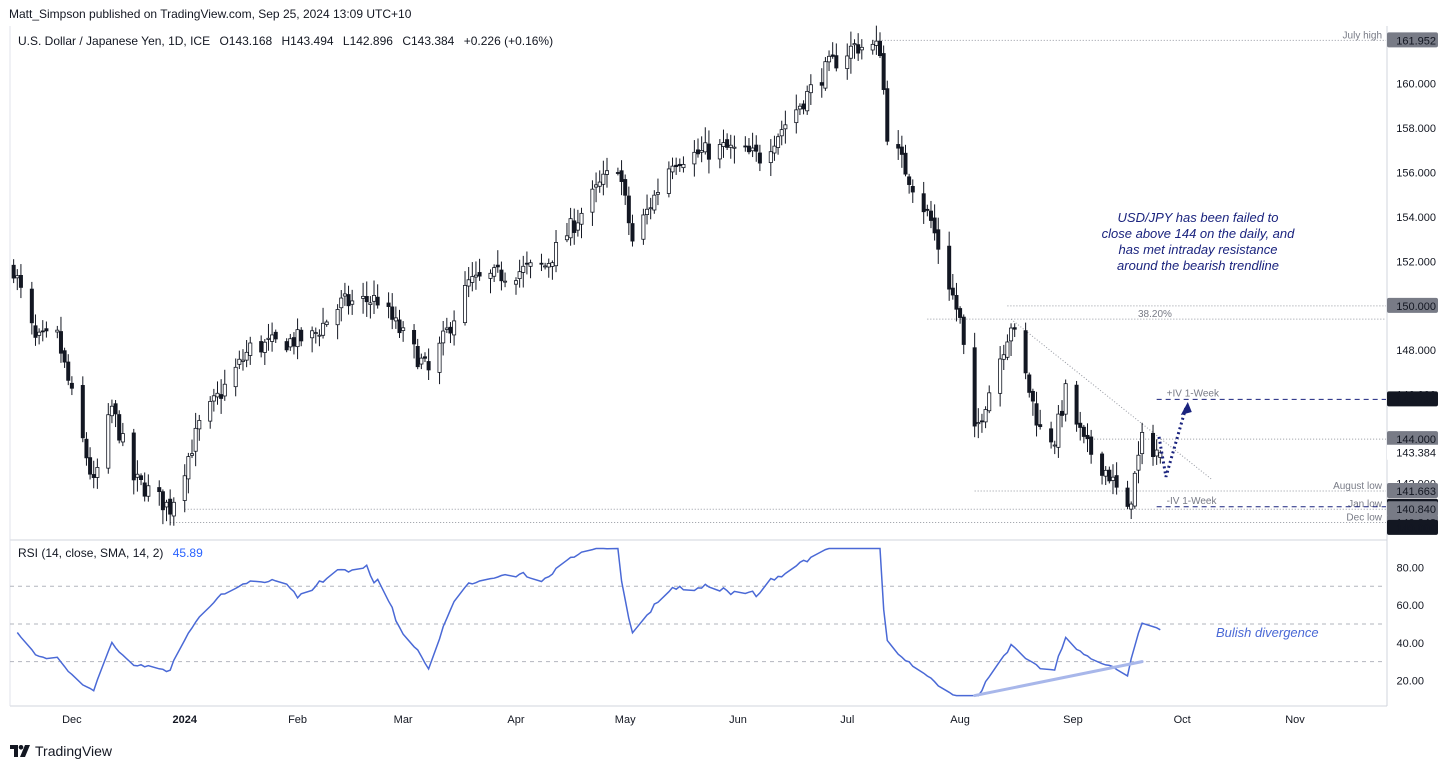  I want to click on time-tick-label: Oct, so click(1182, 720).